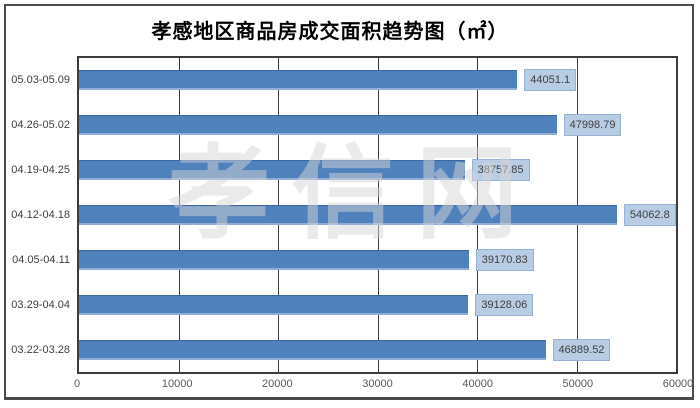 Image resolution: width=700 pixels, height=408 pixels. What do you see at coordinates (77, 384) in the screenshot?
I see `x-tick-label: 0` at bounding box center [77, 384].